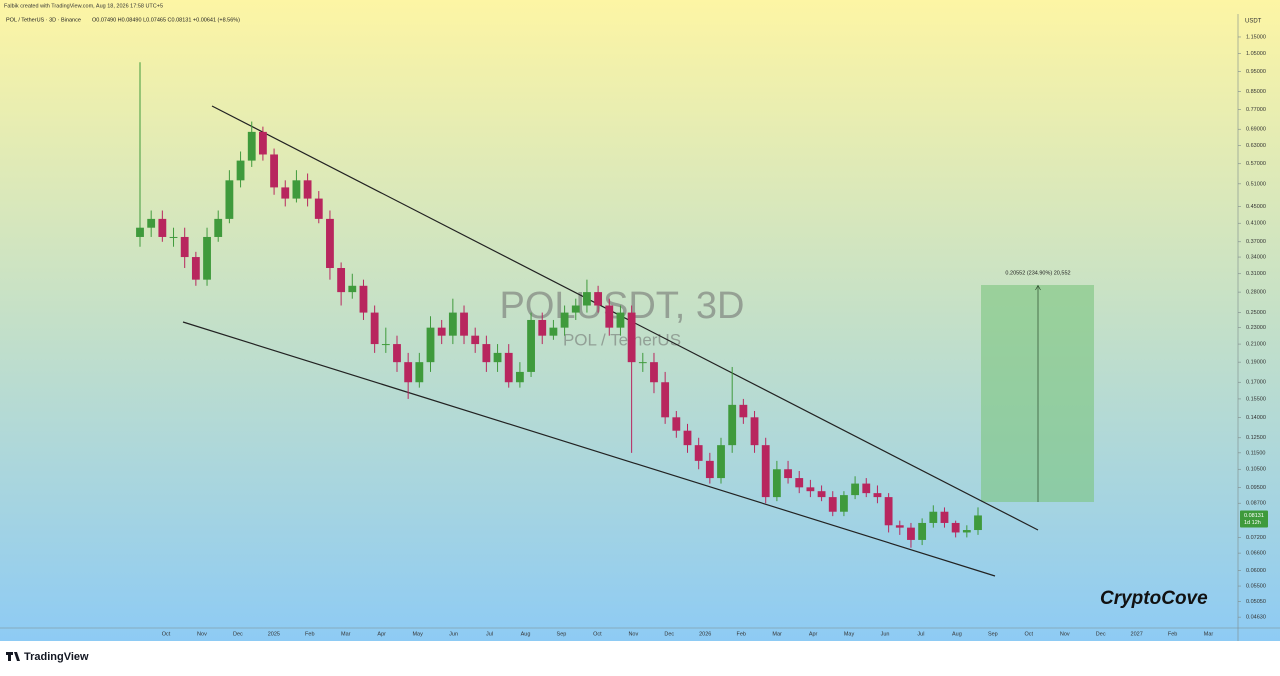 This screenshot has height=676, width=1280. Describe the element at coordinates (1137, 634) in the screenshot. I see `x-tick-label: 2027` at that location.